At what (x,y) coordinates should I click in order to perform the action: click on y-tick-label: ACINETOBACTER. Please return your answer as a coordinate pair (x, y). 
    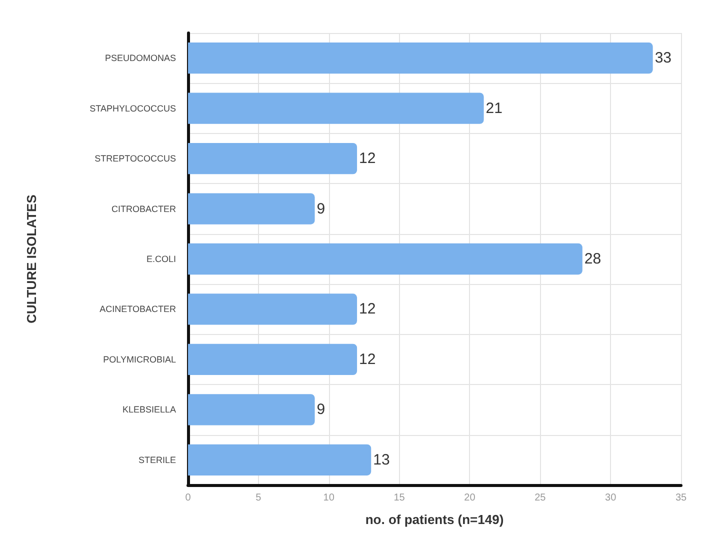
    Looking at the image, I should click on (138, 309).